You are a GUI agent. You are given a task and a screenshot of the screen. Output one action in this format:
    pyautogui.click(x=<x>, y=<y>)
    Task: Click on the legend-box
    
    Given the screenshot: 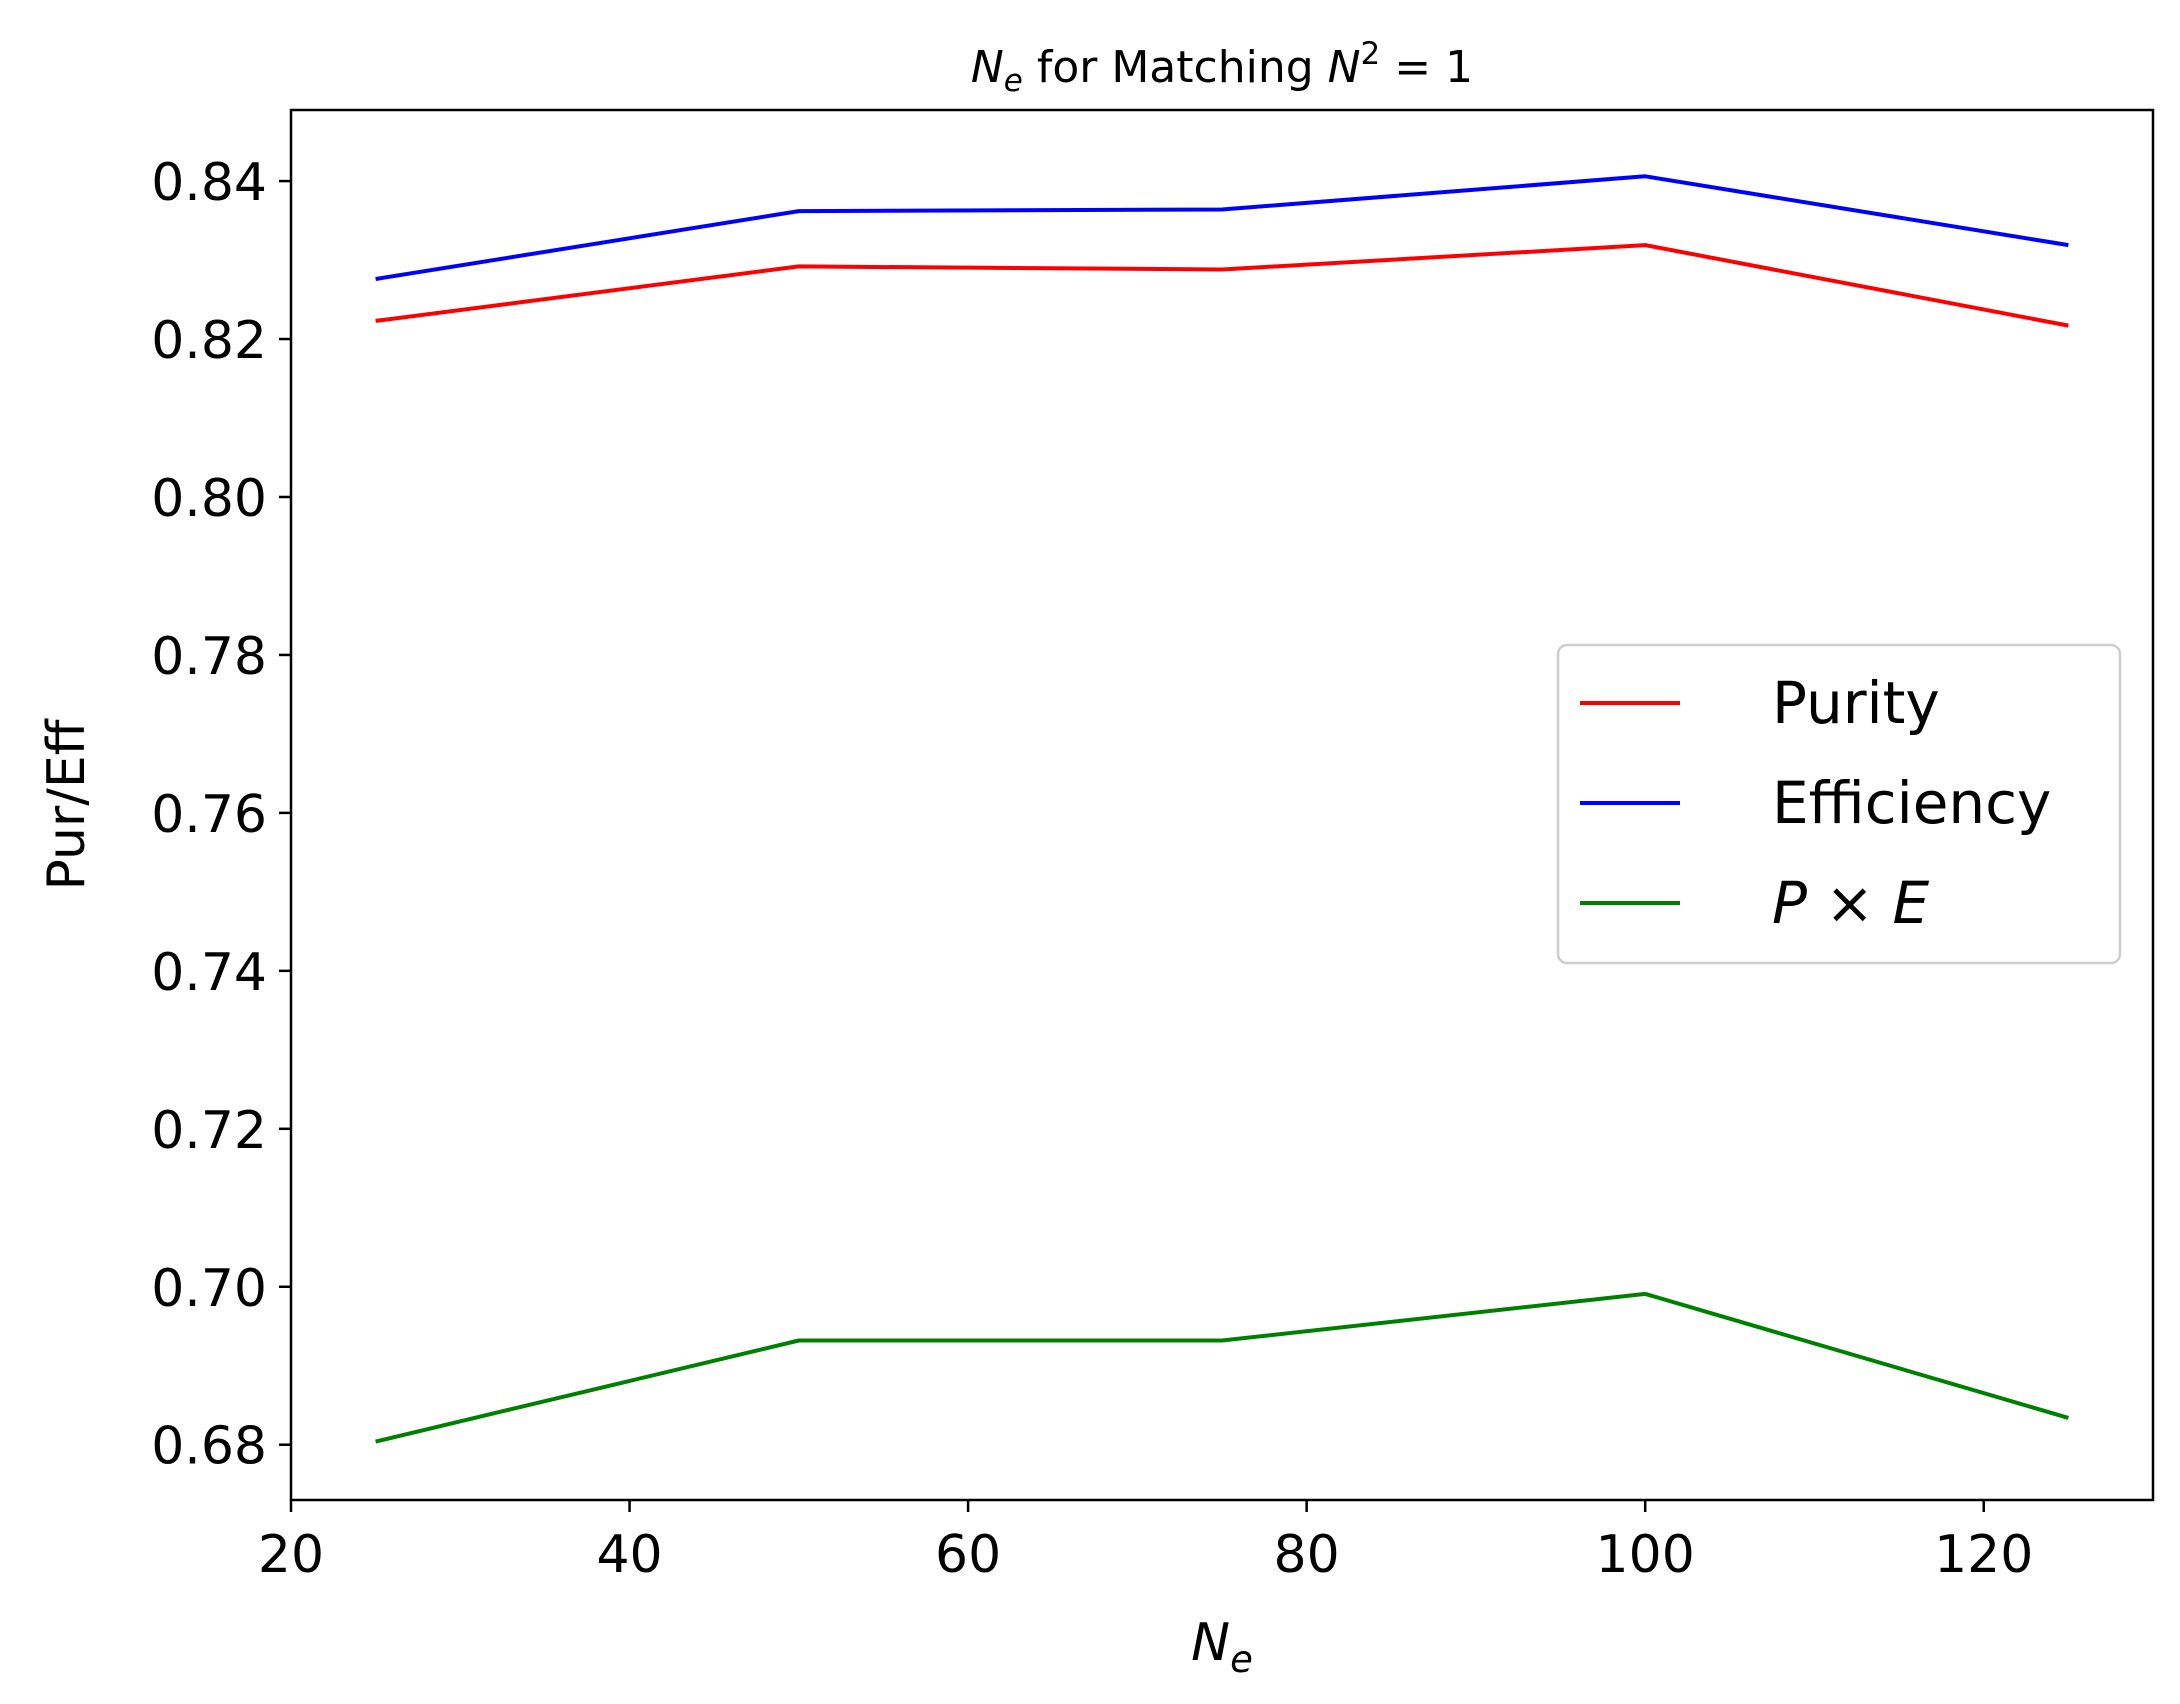 What is the action you would take?
    pyautogui.click(x=1839, y=804)
    